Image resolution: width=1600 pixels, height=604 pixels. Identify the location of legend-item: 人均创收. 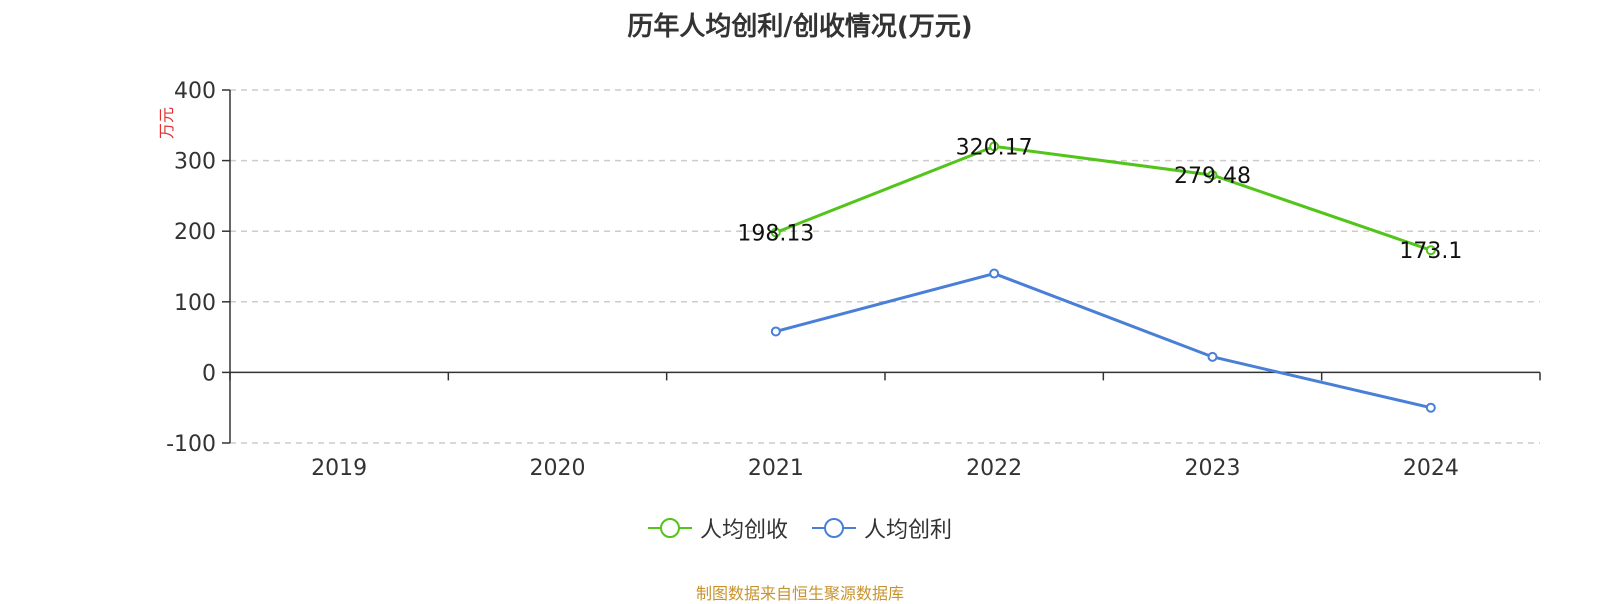
(717, 528).